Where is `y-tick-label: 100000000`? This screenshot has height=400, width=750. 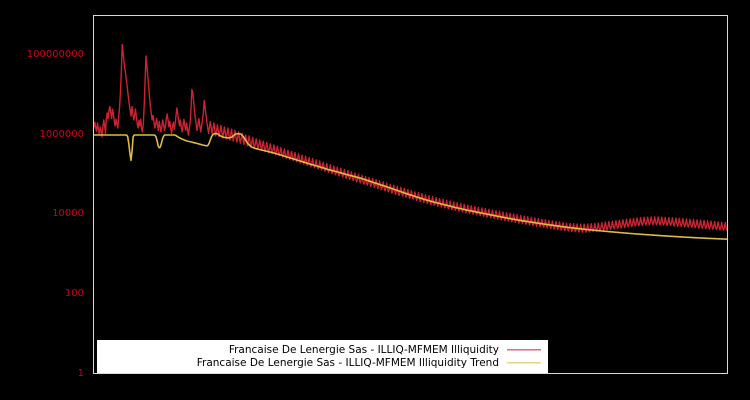 y-tick-label: 100000000 is located at coordinates (55, 54).